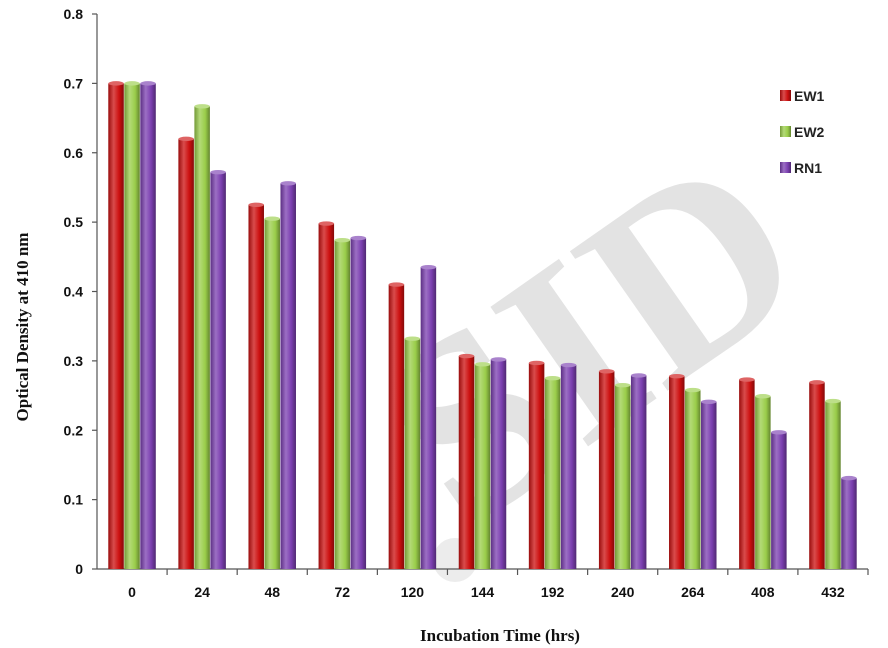 This screenshot has height=648, width=888. I want to click on legend-swatch-rn1, so click(785, 167).